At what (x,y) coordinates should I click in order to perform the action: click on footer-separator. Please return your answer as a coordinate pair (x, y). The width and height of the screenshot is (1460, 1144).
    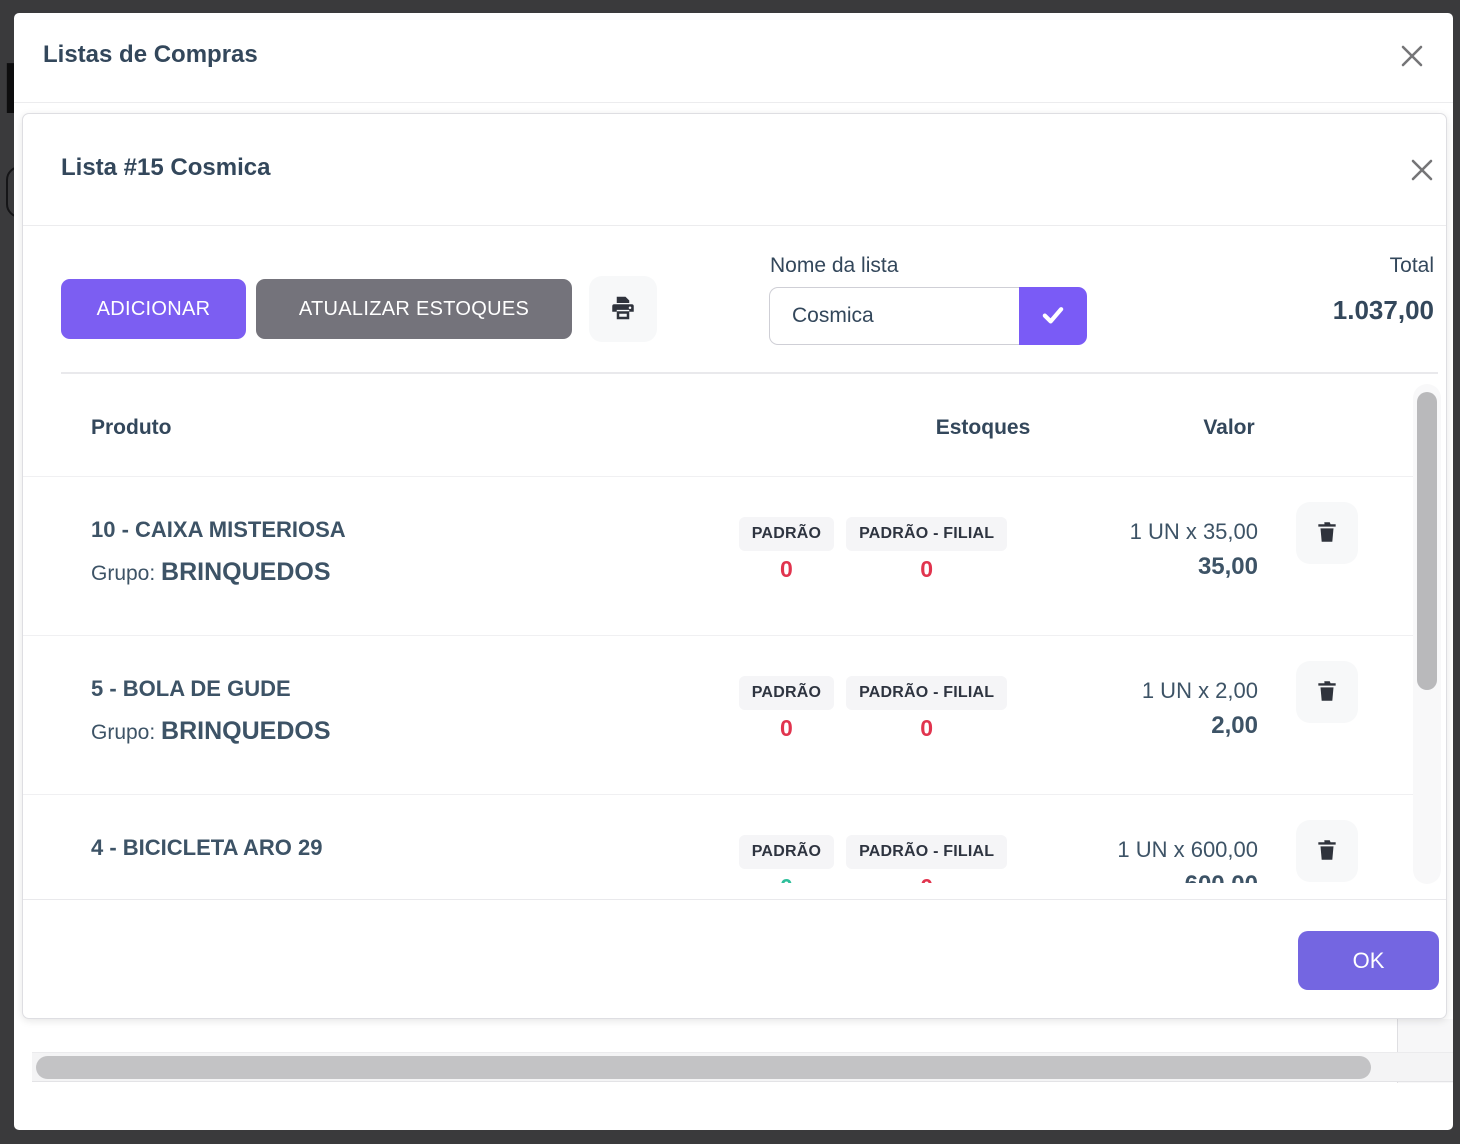
    Looking at the image, I should click on (734, 899).